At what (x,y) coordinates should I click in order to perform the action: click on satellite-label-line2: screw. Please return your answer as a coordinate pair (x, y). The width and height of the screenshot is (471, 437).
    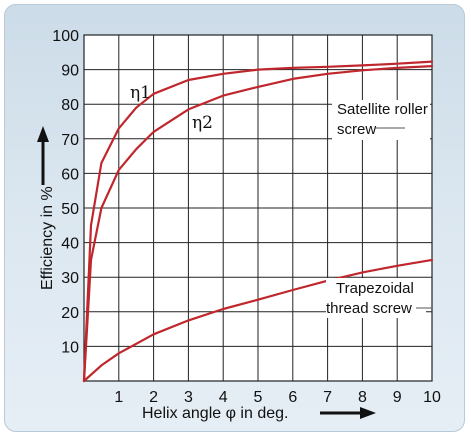
    Looking at the image, I should click on (356, 129).